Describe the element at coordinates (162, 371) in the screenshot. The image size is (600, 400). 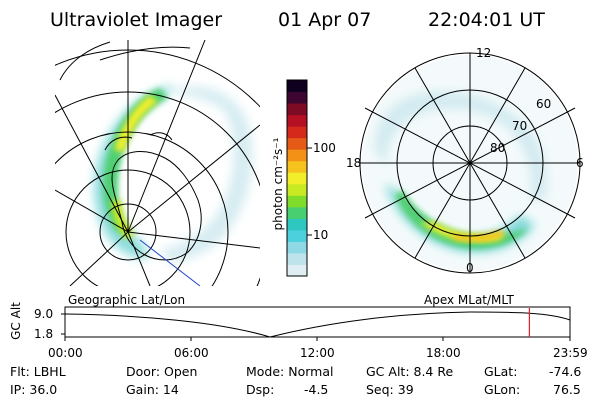
I see `door-status: Door: Open` at that location.